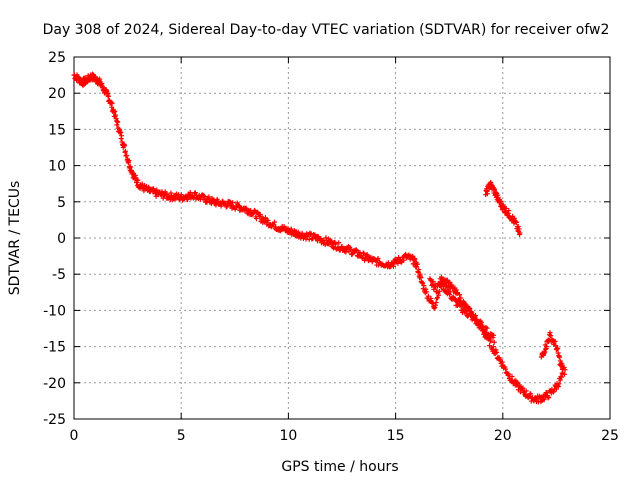 This screenshot has height=480, width=640. What do you see at coordinates (61, 239) in the screenshot?
I see `y-tick-label: 0` at bounding box center [61, 239].